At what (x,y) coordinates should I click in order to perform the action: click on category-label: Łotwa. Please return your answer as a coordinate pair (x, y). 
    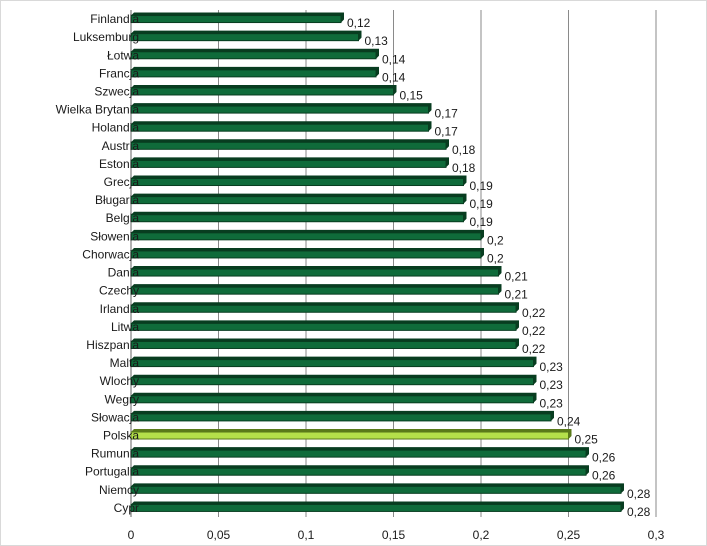
    Looking at the image, I should click on (123, 55).